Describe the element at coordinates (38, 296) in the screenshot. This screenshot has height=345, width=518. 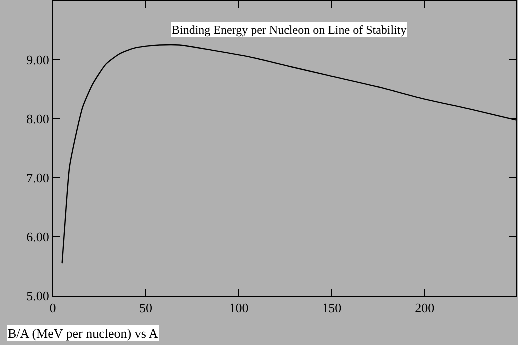
I see `y-tick-label: 5.00` at that location.